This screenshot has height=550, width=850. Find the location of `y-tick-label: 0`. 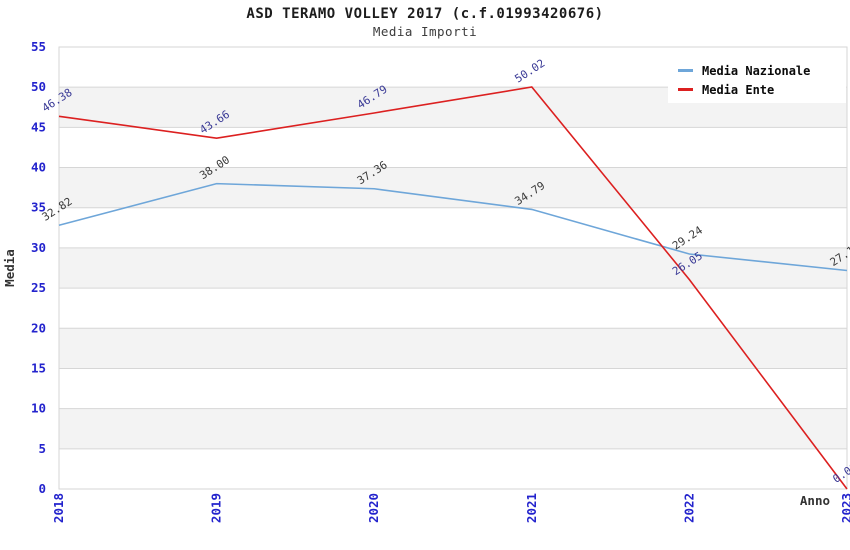

y-tick-label: 0 is located at coordinates (42, 488).